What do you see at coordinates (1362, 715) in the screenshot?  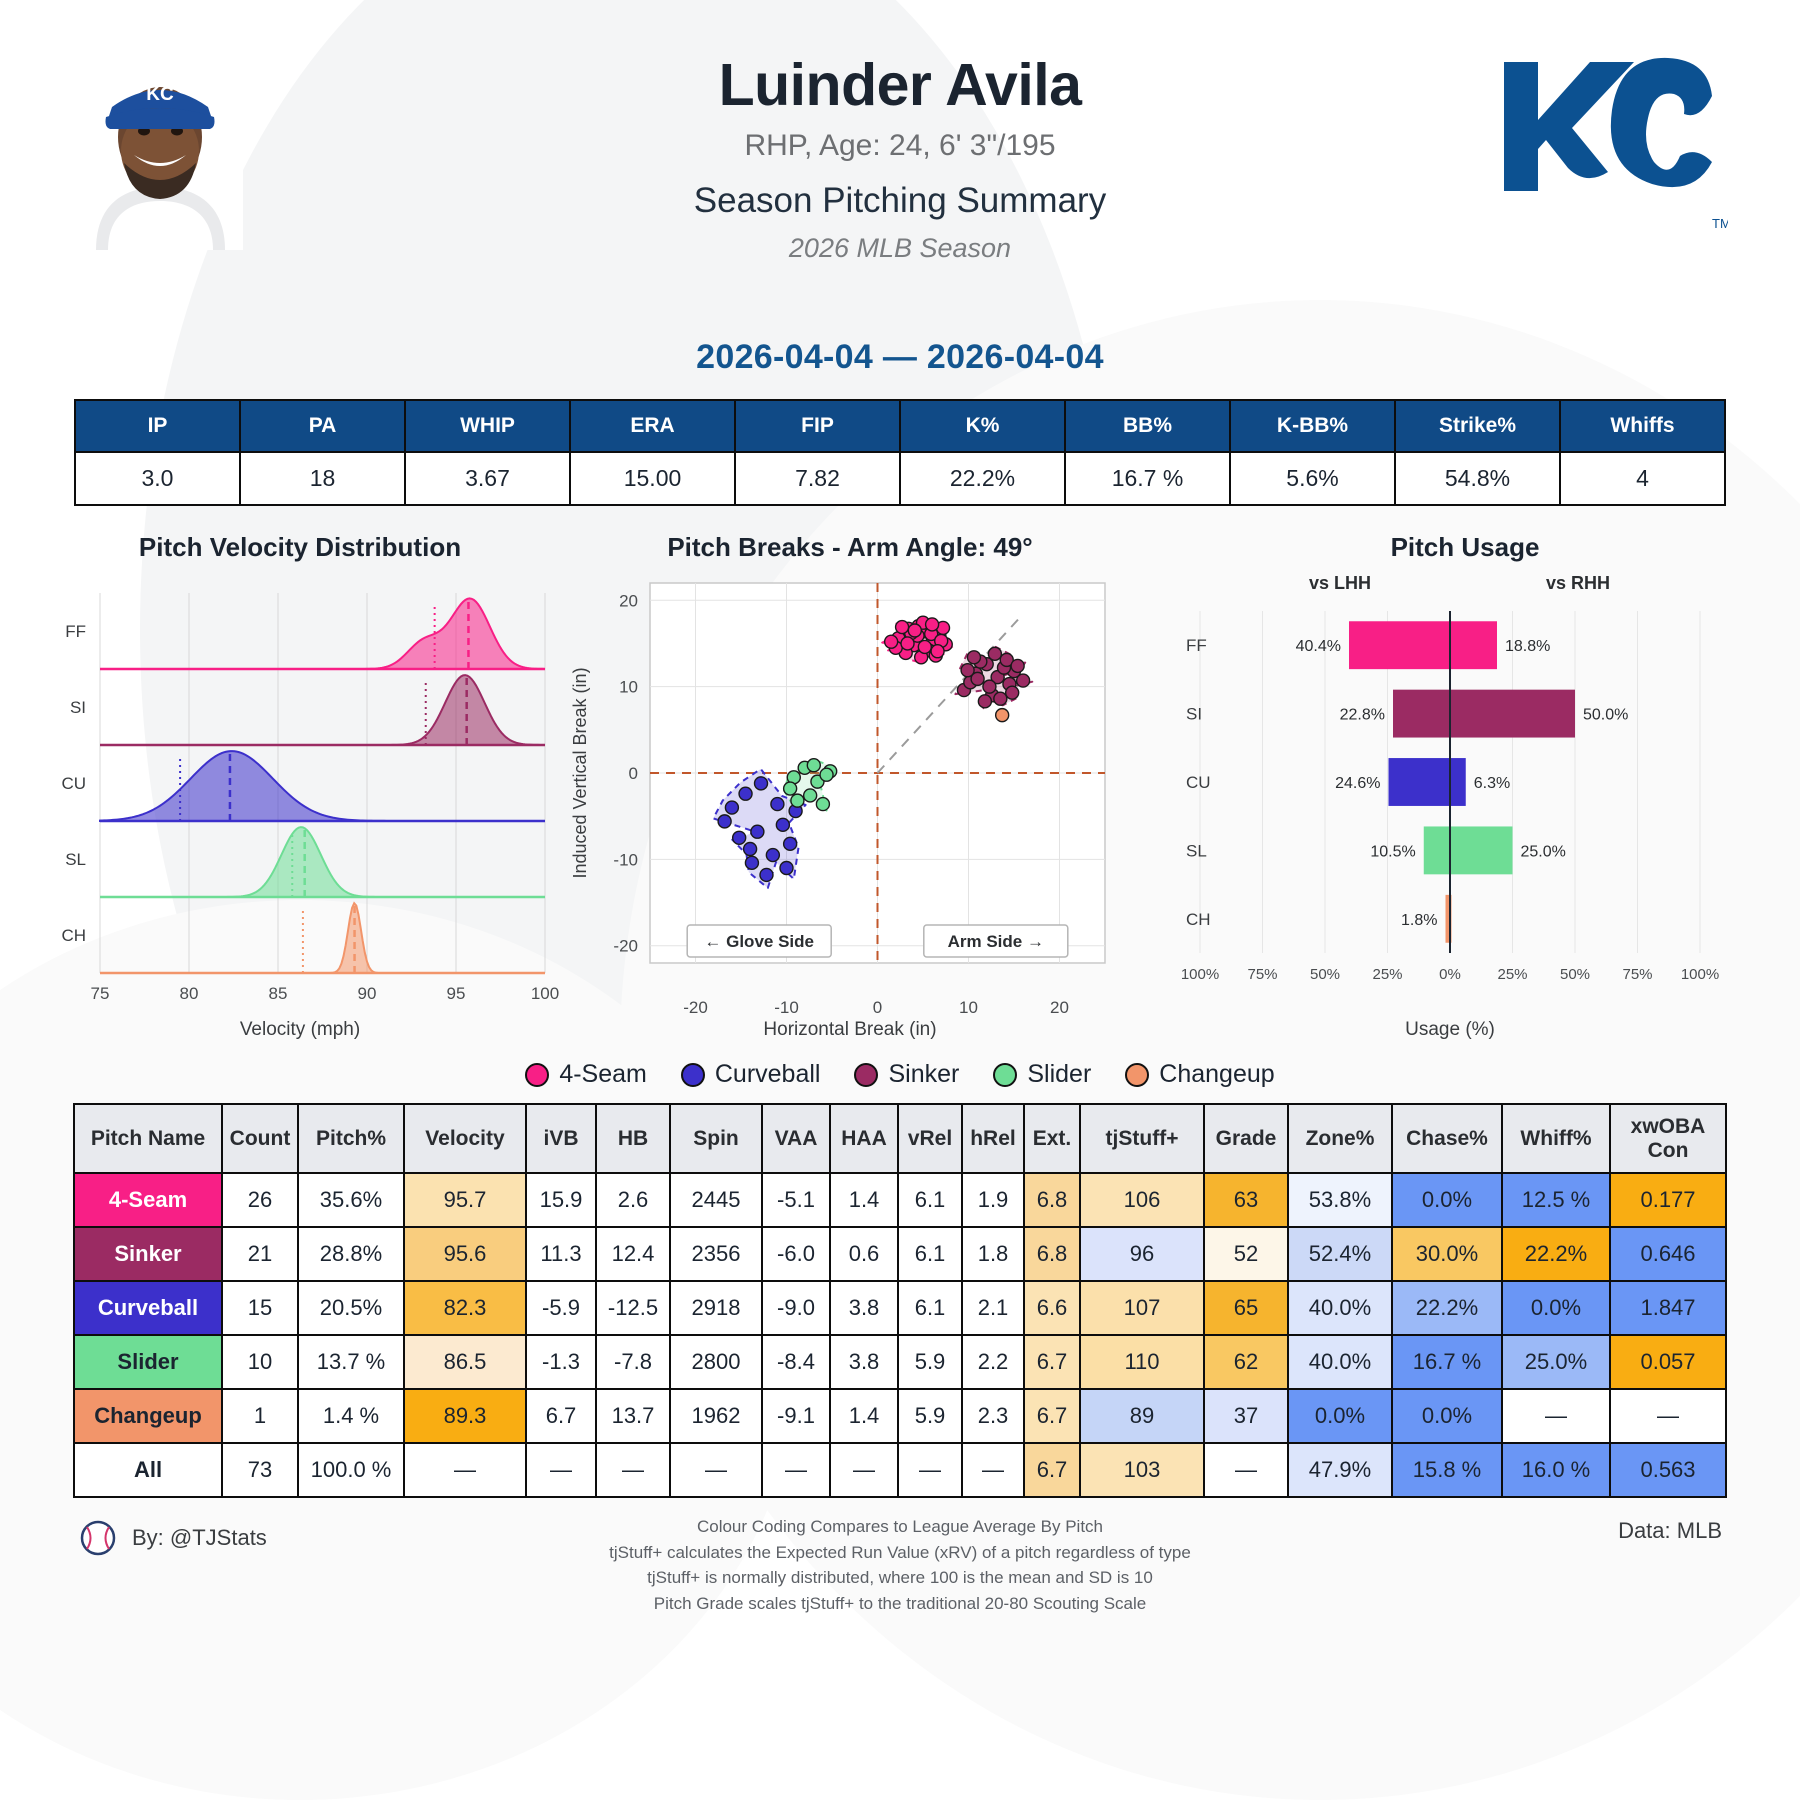 I see `usage-value-lhh: 22.8%` at bounding box center [1362, 715].